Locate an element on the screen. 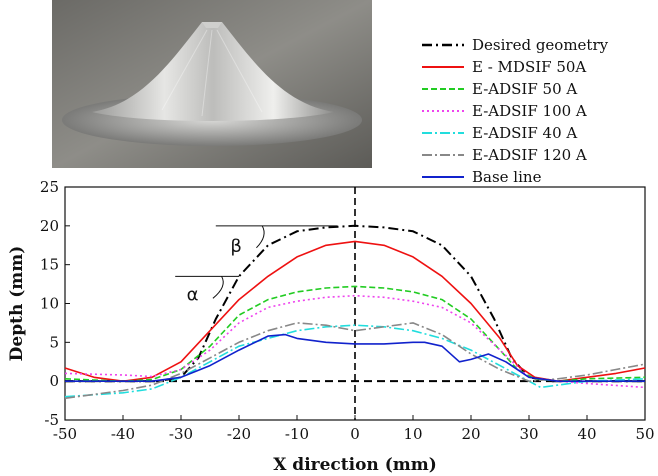 The height and width of the screenshot is (476, 658). legend-entry: E-ADSIF 50 A is located at coordinates (514, 89).